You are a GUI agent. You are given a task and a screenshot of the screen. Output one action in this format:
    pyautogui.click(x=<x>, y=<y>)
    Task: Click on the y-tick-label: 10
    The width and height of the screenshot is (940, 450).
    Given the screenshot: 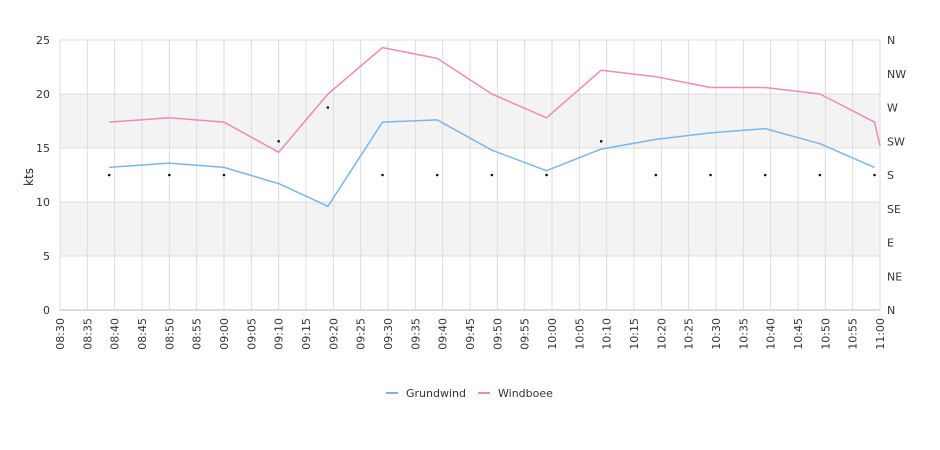 What is the action you would take?
    pyautogui.click(x=43, y=202)
    